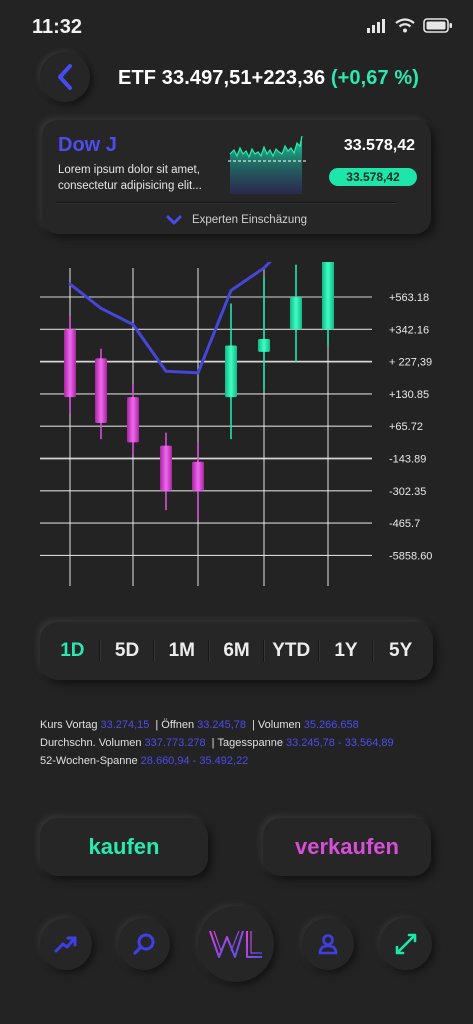 This screenshot has height=1024, width=473. Describe the element at coordinates (410, 556) in the screenshot. I see `y-tick-label: -5858.60` at that location.